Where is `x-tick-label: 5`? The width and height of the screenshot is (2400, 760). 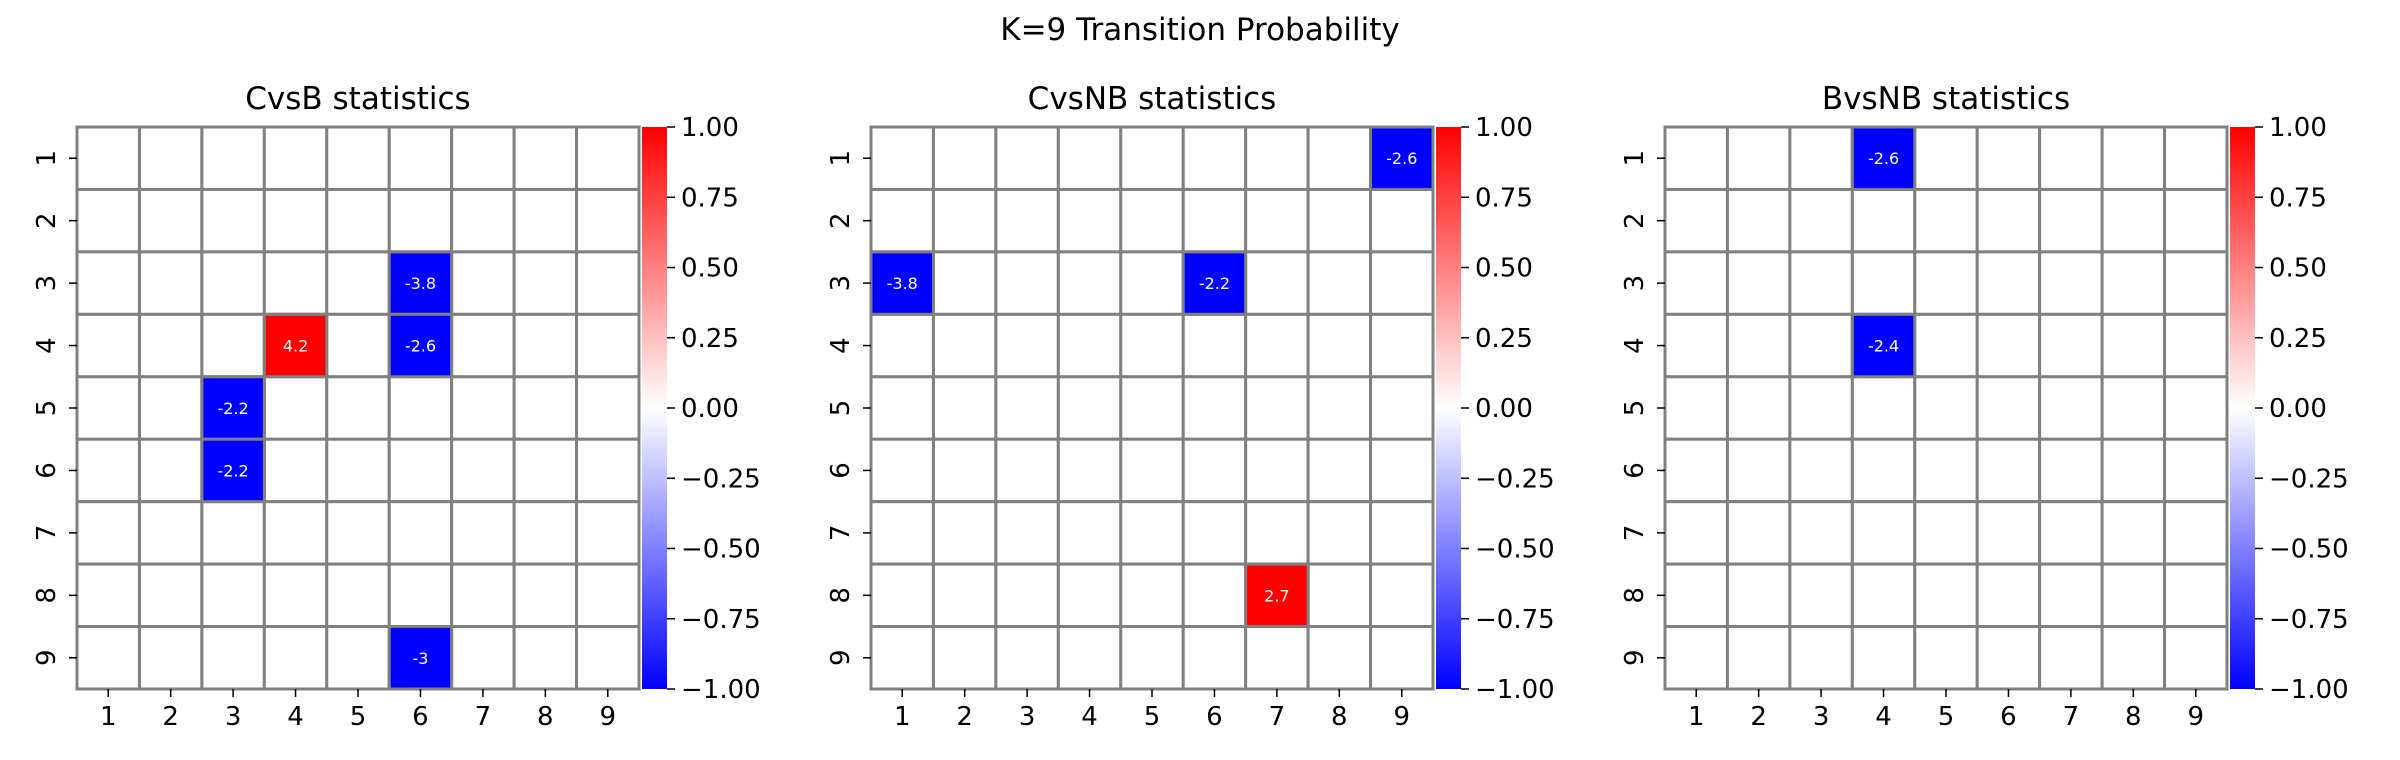 x-tick-label: 5 is located at coordinates (1946, 717).